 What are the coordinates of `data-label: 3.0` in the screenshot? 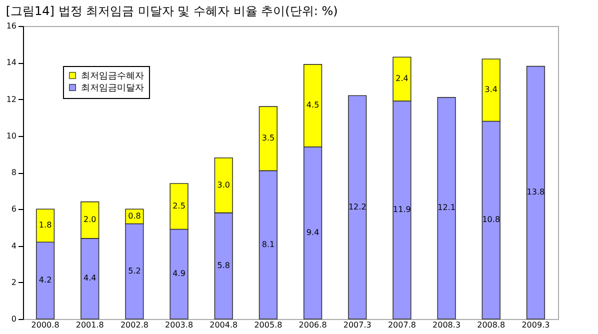 It's located at (223, 185).